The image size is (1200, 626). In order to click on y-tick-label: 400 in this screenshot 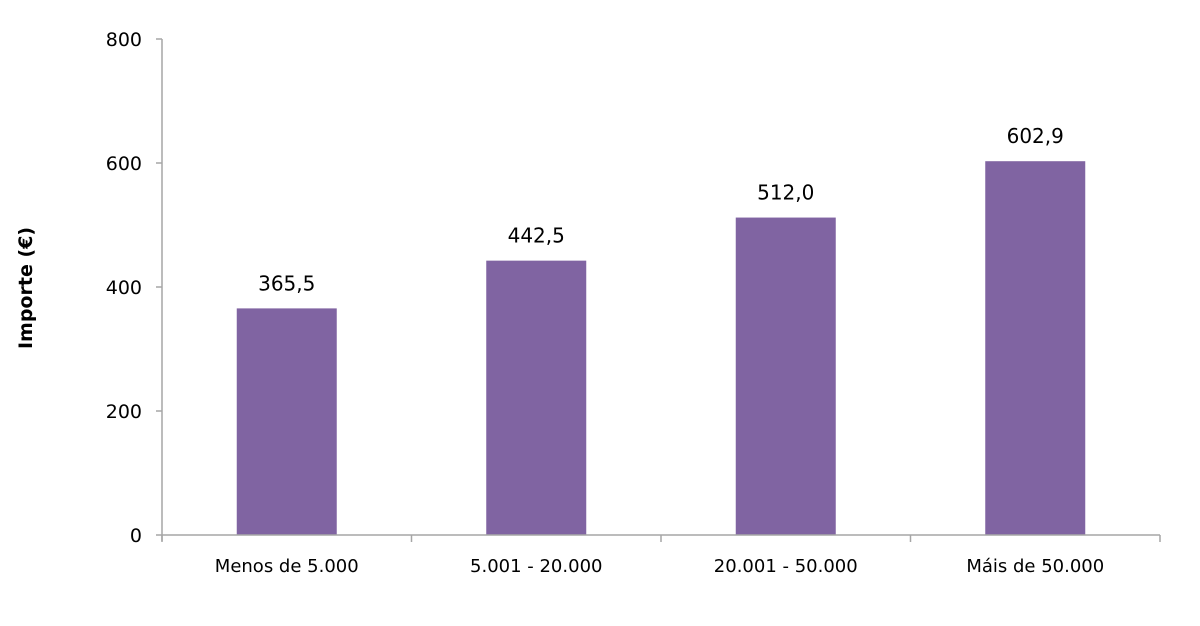, I will do `click(124, 288)`.